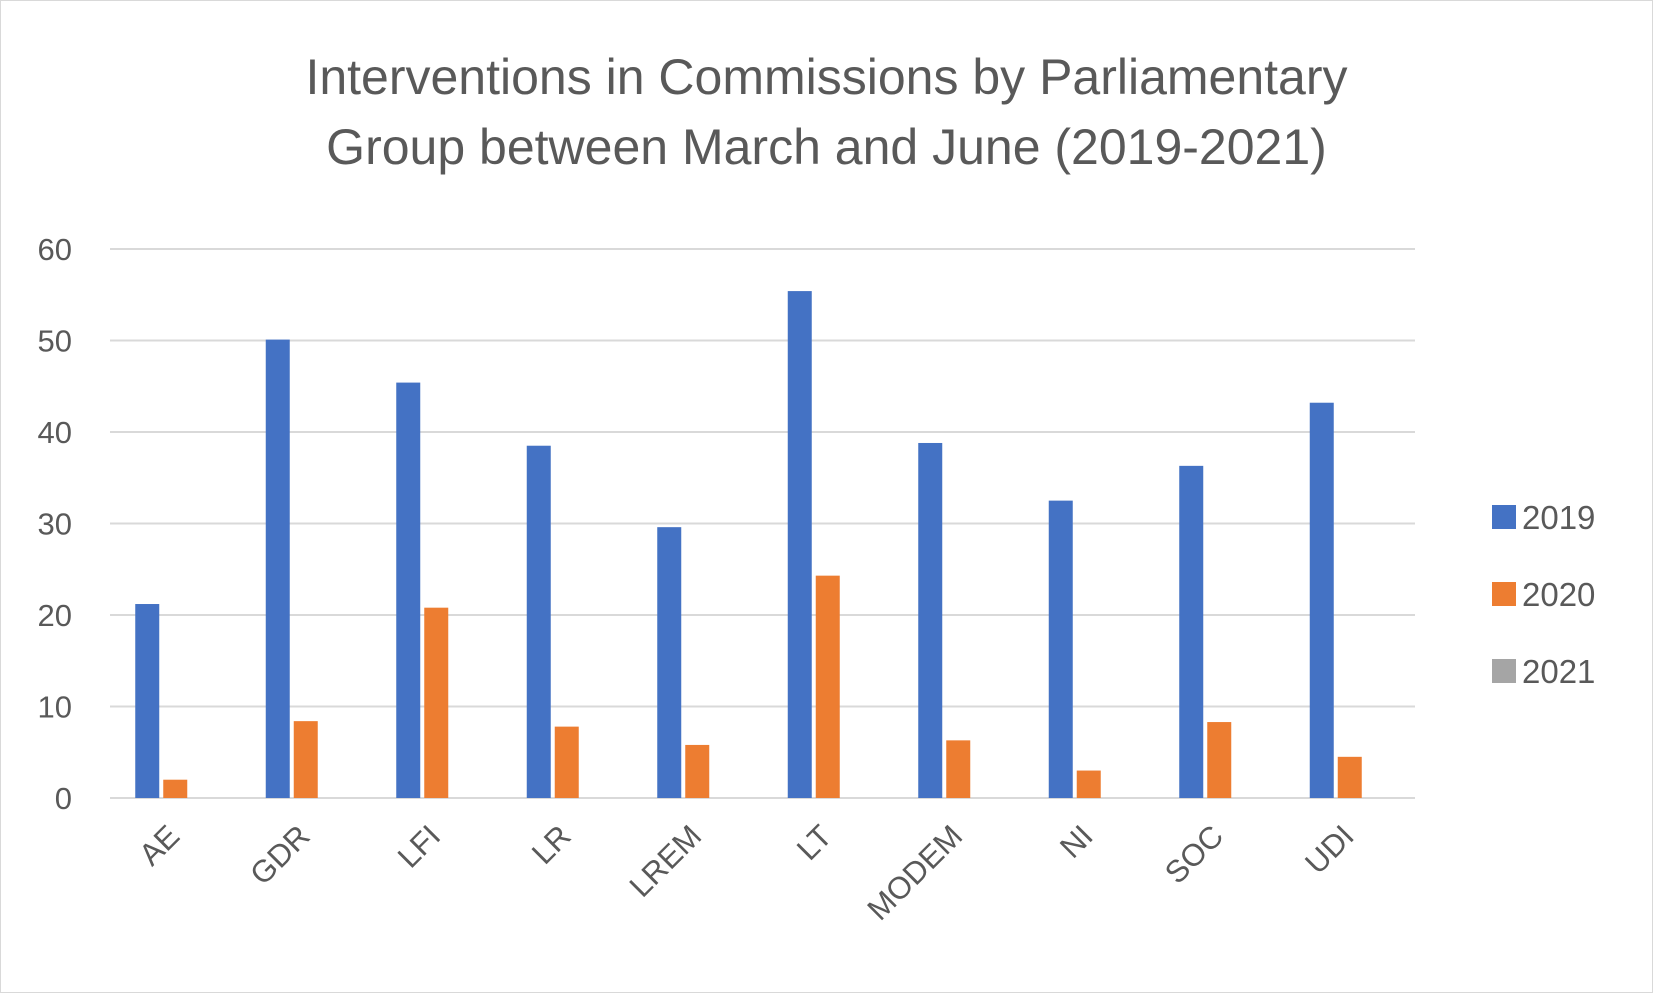 This screenshot has height=993, width=1653. I want to click on legend-label-2021: 2021, so click(1558, 671).